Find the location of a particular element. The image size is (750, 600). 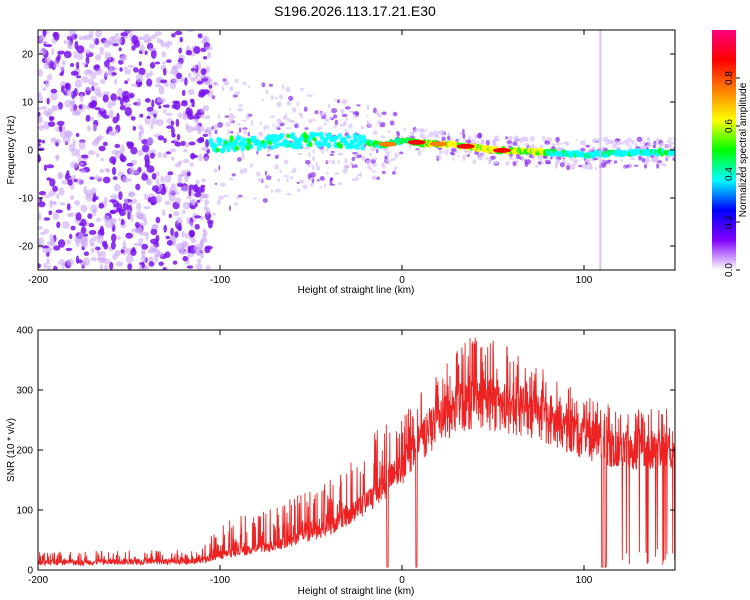

snr-x-tick-label: 0 is located at coordinates (402, 580).